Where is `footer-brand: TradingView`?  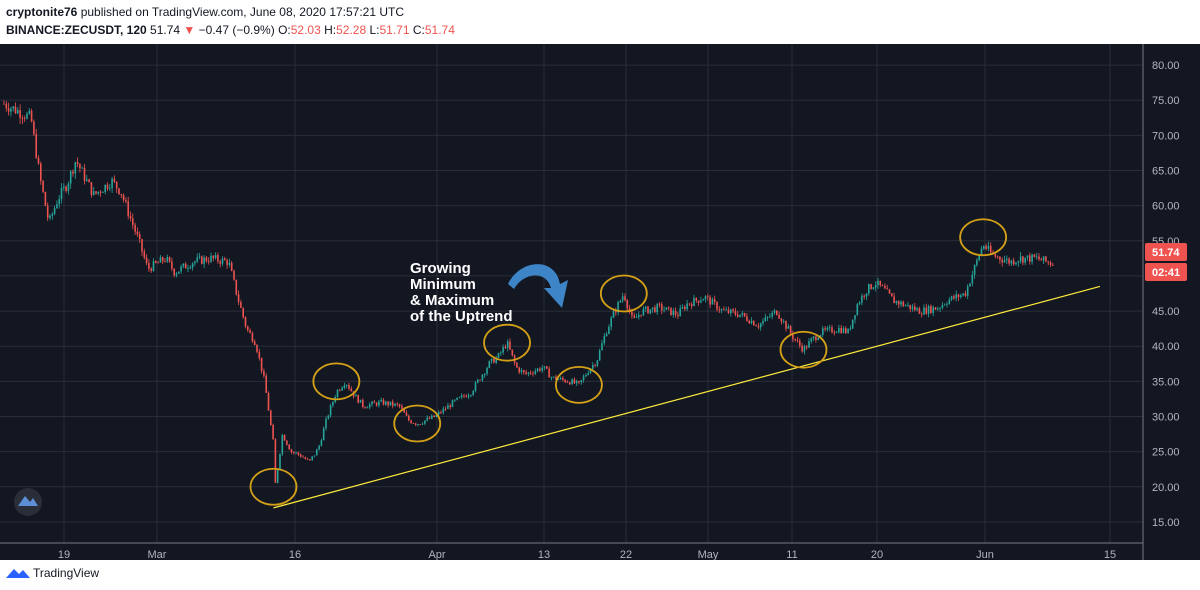
footer-brand: TradingView is located at coordinates (66, 573).